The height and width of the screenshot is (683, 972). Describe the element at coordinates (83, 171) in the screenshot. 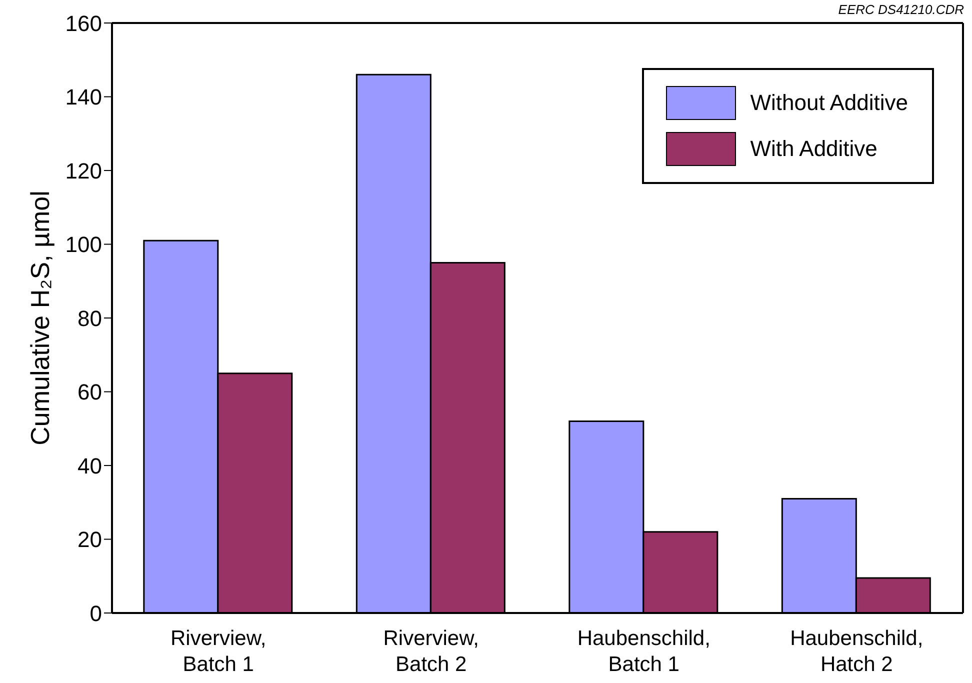

I see `y-tick-label: 120` at that location.